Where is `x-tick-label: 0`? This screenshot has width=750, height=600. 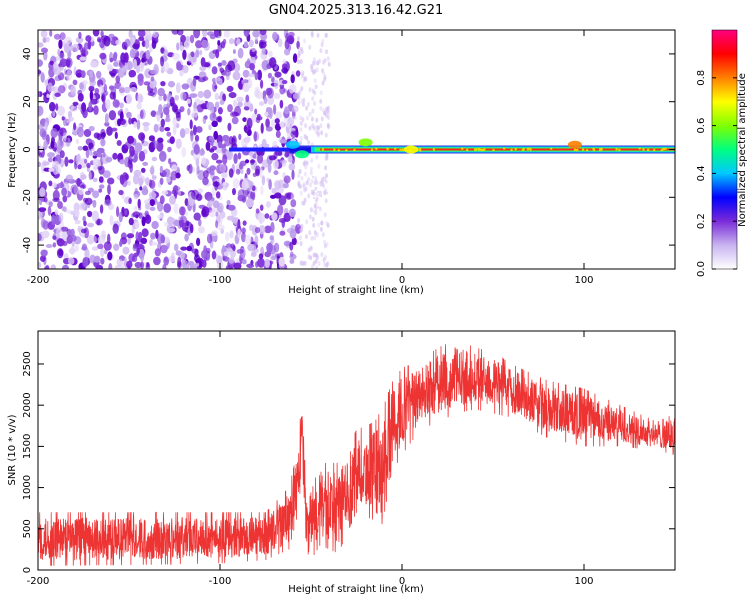
x-tick-label: 0 is located at coordinates (402, 280).